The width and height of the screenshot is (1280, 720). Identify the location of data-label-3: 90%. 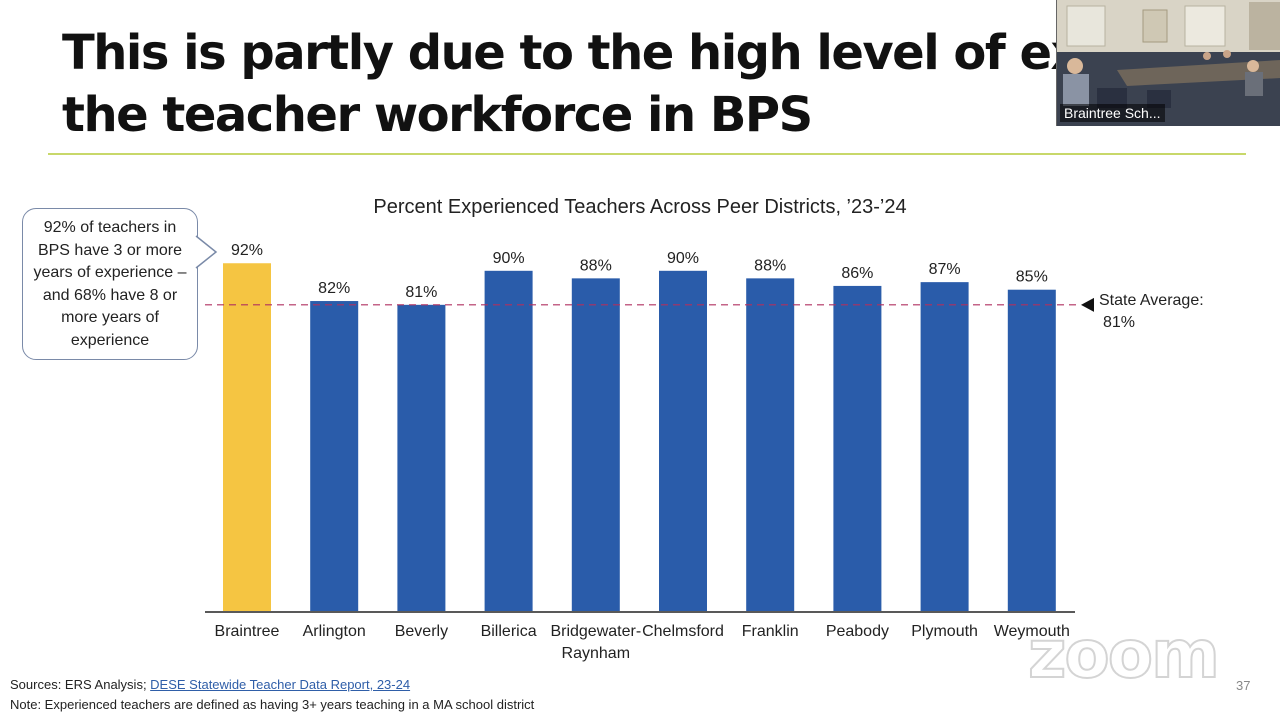
(509, 258).